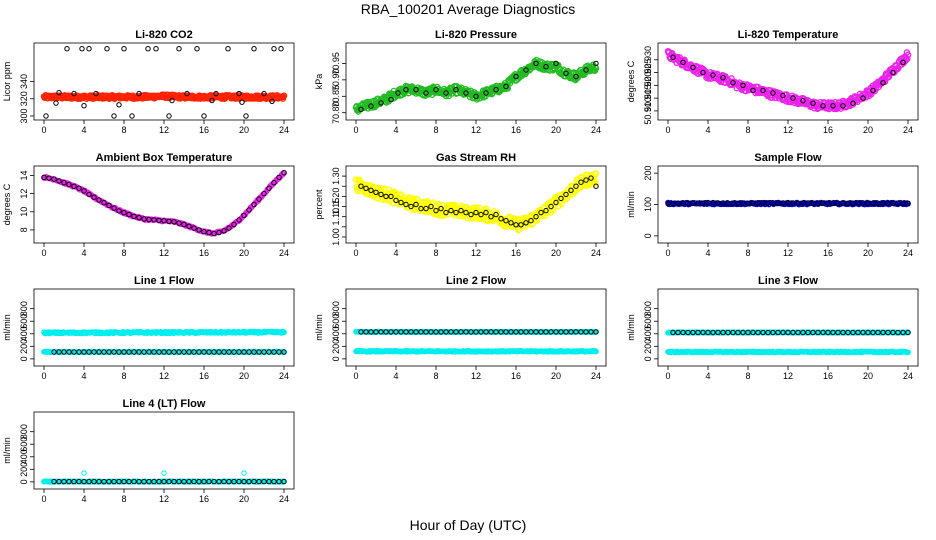  Describe the element at coordinates (648, 235) in the screenshot. I see `y-tick-label: 0` at that location.